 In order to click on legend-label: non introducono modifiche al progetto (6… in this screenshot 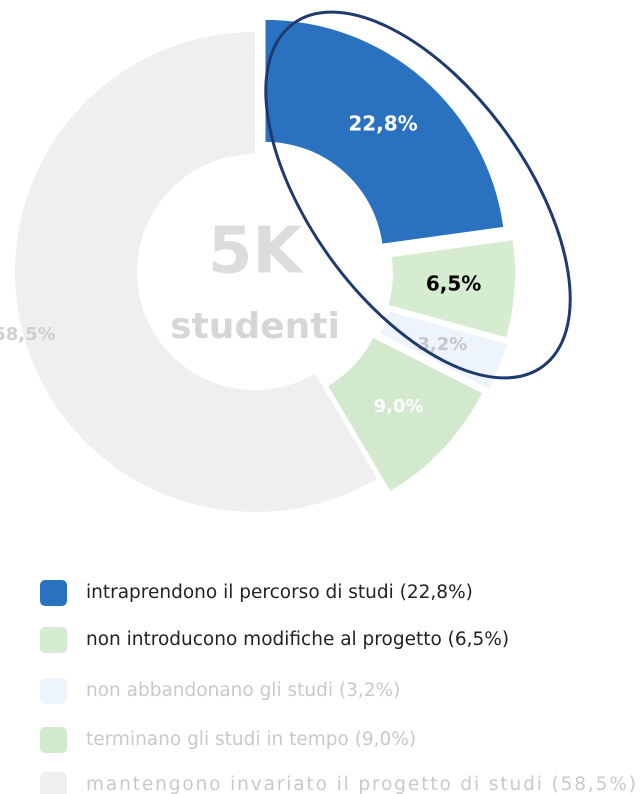, I will do `click(297, 639)`.